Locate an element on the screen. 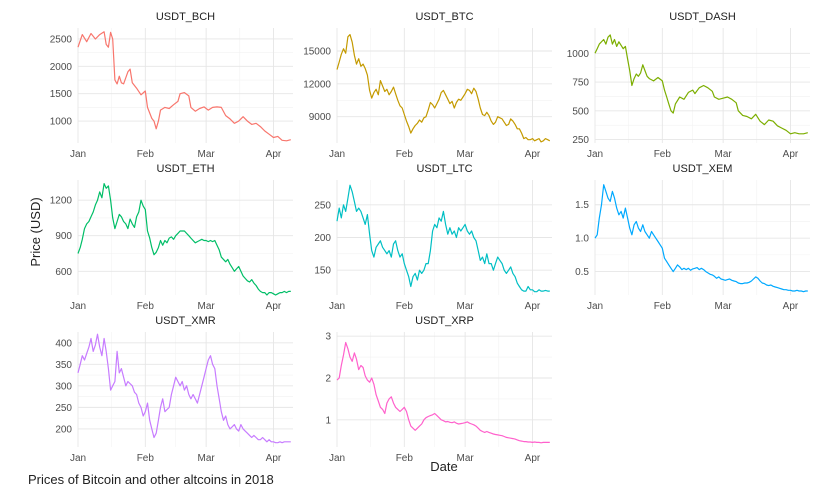 This screenshot has height=499, width=828. y-tick-label: 500 is located at coordinates (580, 111).